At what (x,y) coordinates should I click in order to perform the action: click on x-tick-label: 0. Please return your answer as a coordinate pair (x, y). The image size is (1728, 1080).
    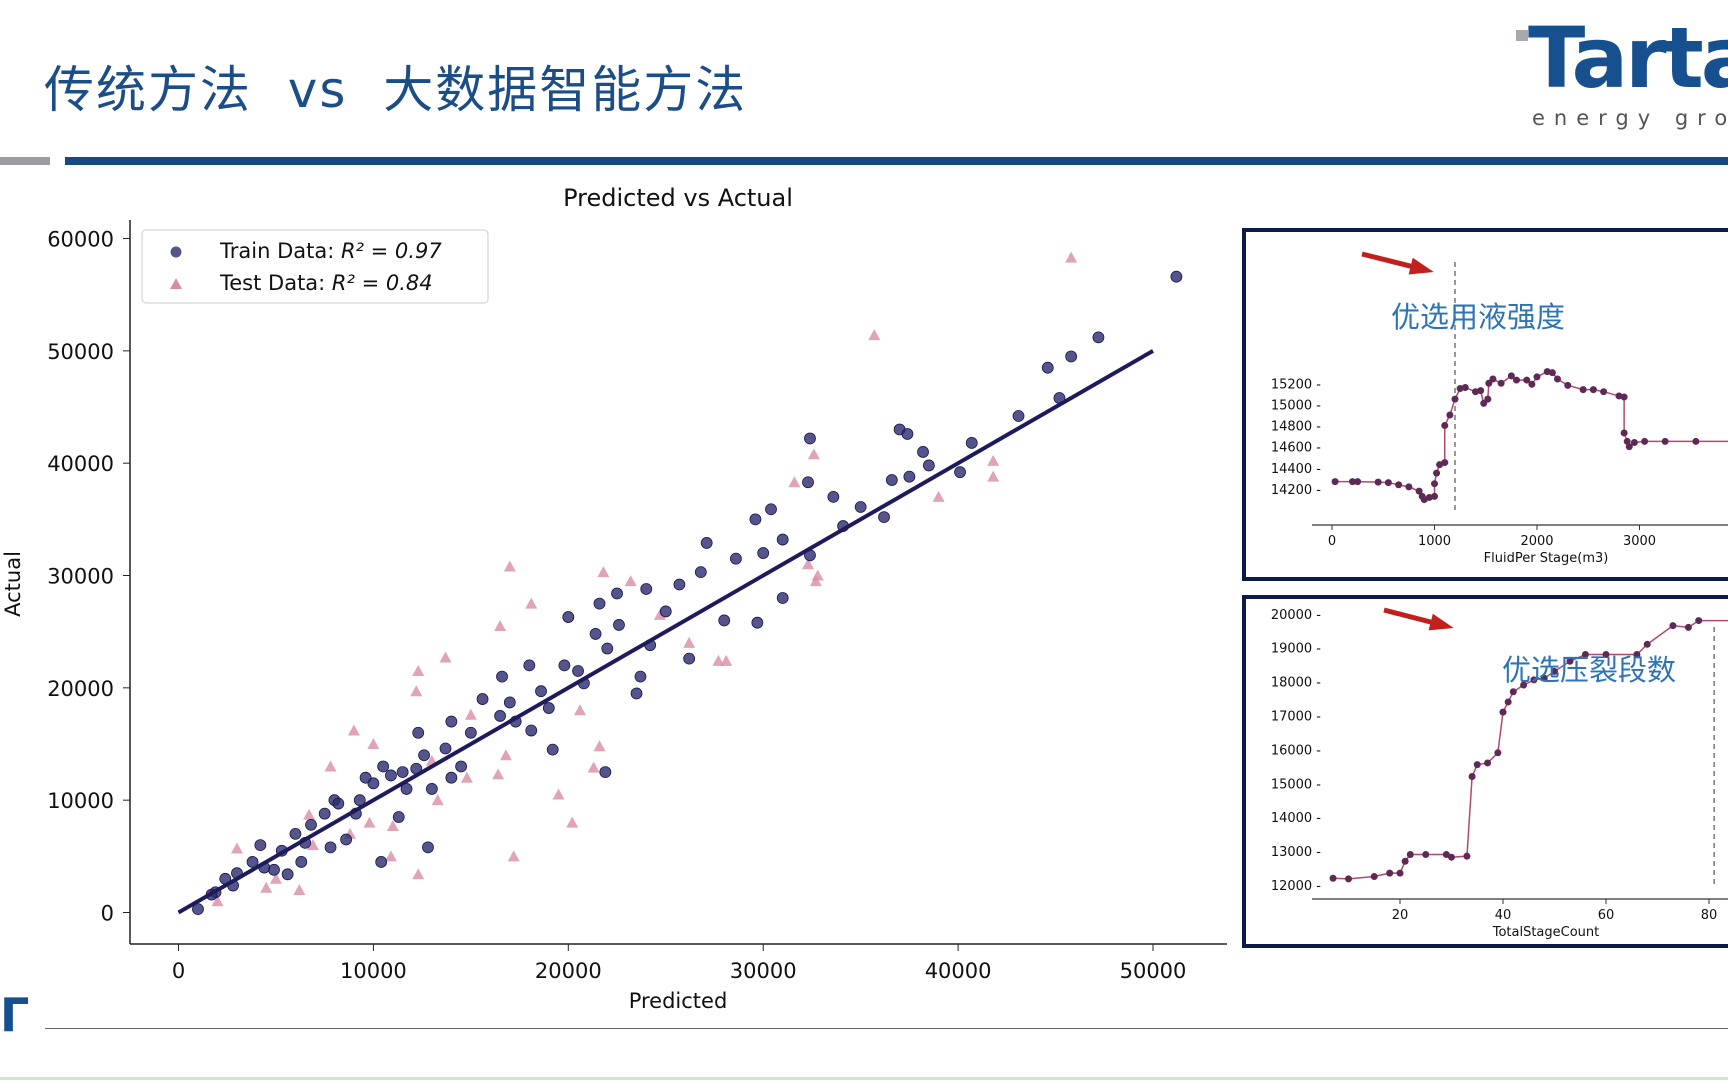
    Looking at the image, I should click on (178, 971).